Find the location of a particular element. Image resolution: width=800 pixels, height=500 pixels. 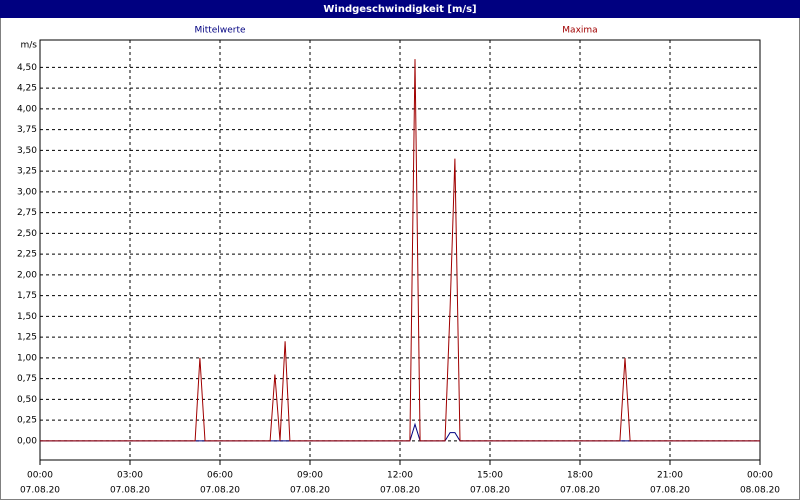

y-tick-label: 1,75 is located at coordinates (27, 296).